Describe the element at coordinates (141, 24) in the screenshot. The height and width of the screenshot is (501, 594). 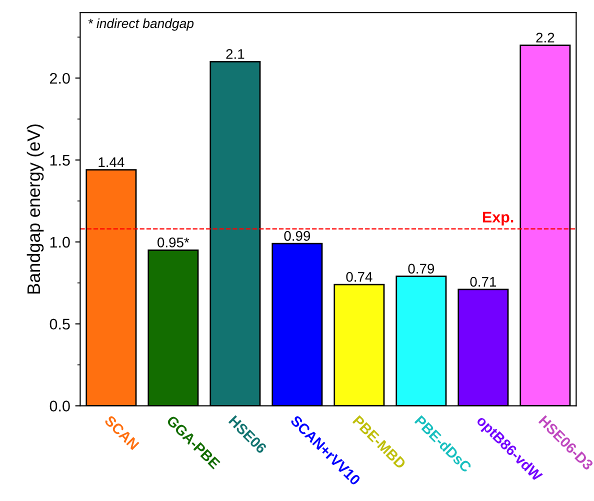
I see `annotation: * indirect bandgap` at that location.